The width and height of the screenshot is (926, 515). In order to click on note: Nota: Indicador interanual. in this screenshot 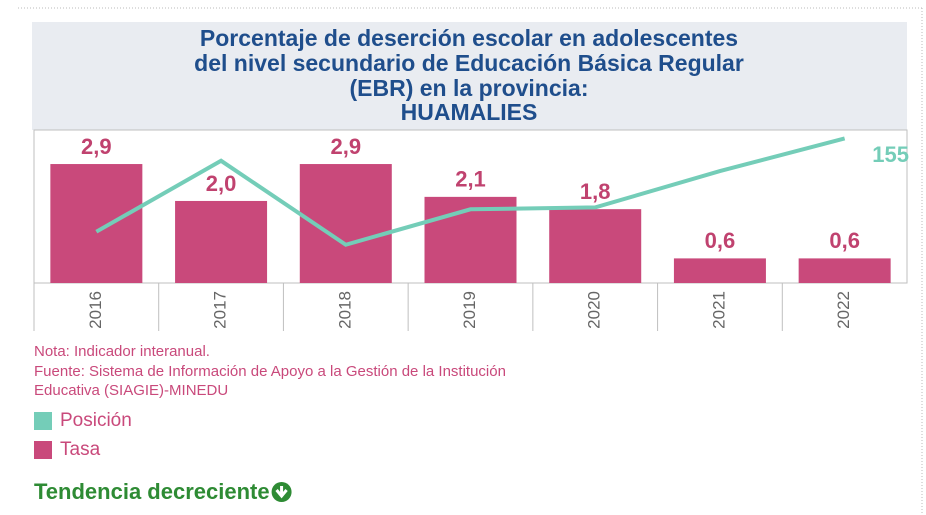, I will do `click(122, 351)`.